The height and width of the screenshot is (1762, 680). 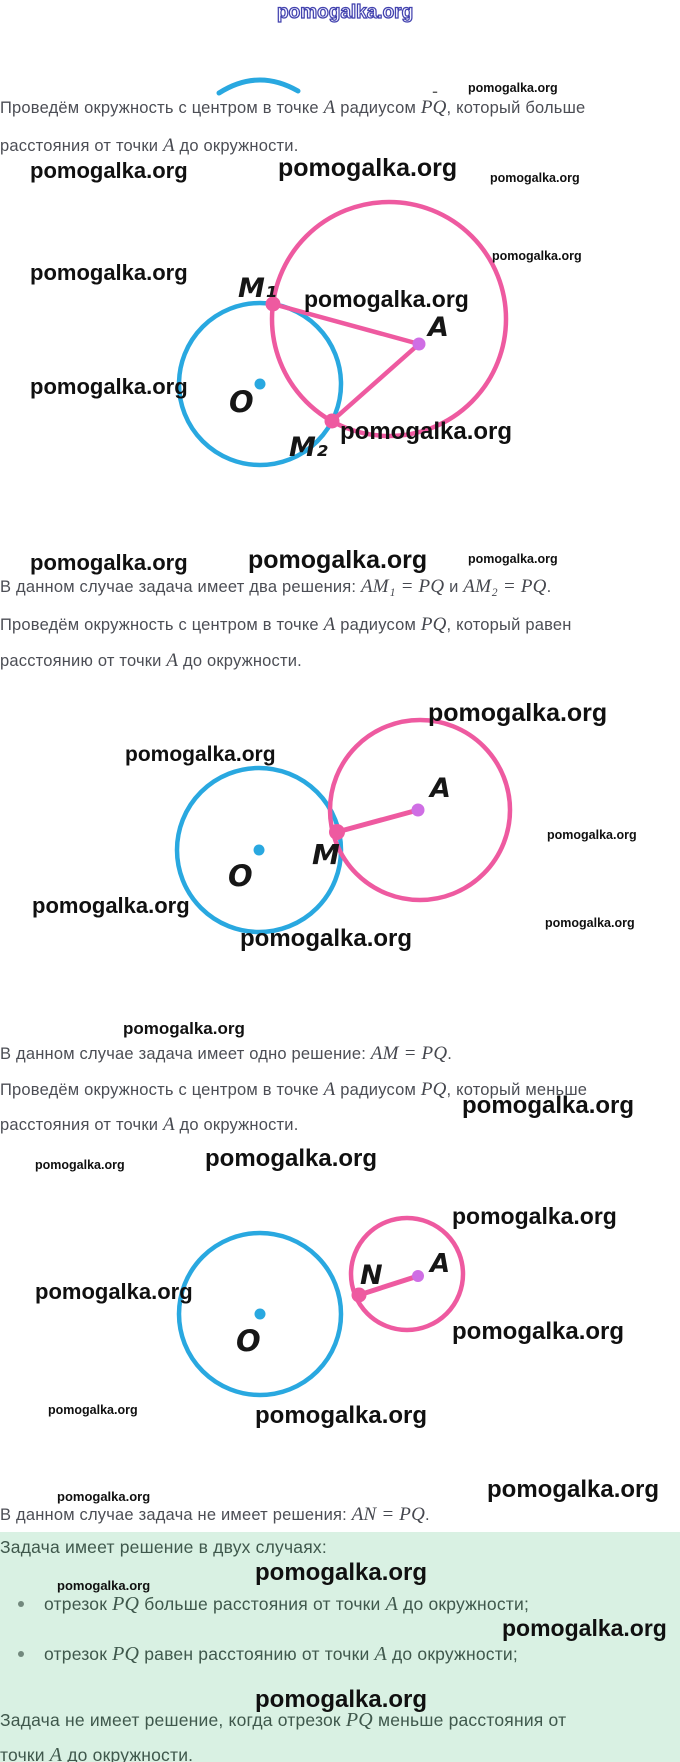 What do you see at coordinates (509, 625) in the screenshot?
I see `text: , который равен` at bounding box center [509, 625].